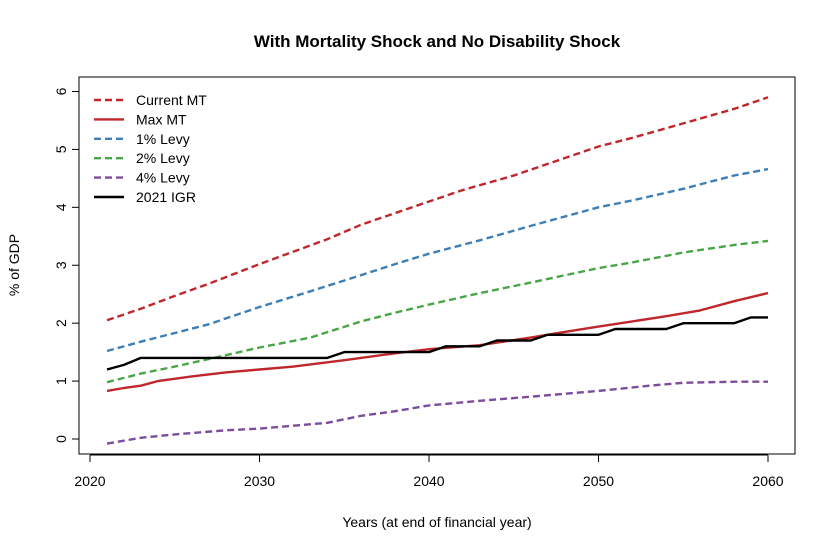  What do you see at coordinates (598, 481) in the screenshot?
I see `x-tick-label: 2050` at bounding box center [598, 481].